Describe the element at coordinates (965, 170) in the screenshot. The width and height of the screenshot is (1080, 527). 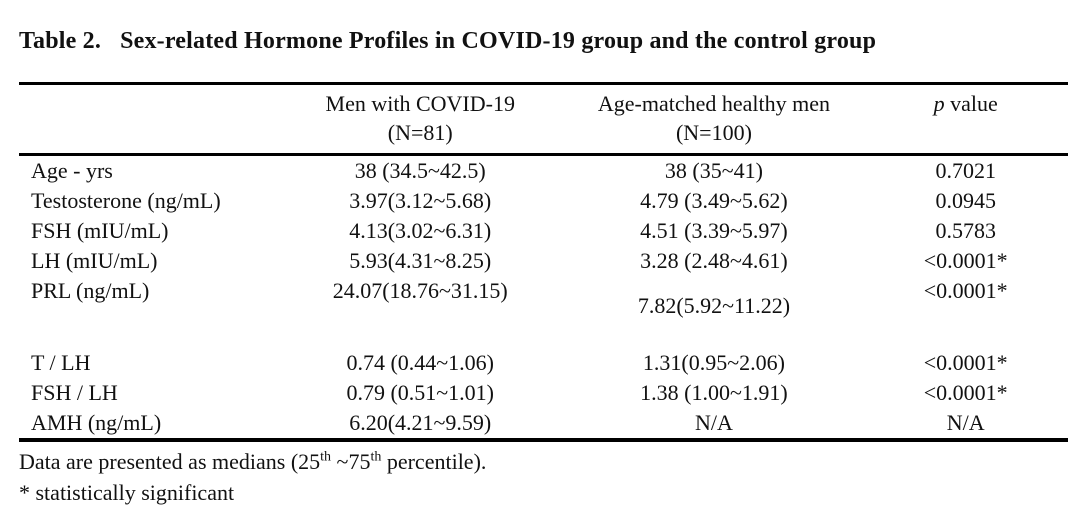
I see `p-value-cell: 0.7021` at that location.